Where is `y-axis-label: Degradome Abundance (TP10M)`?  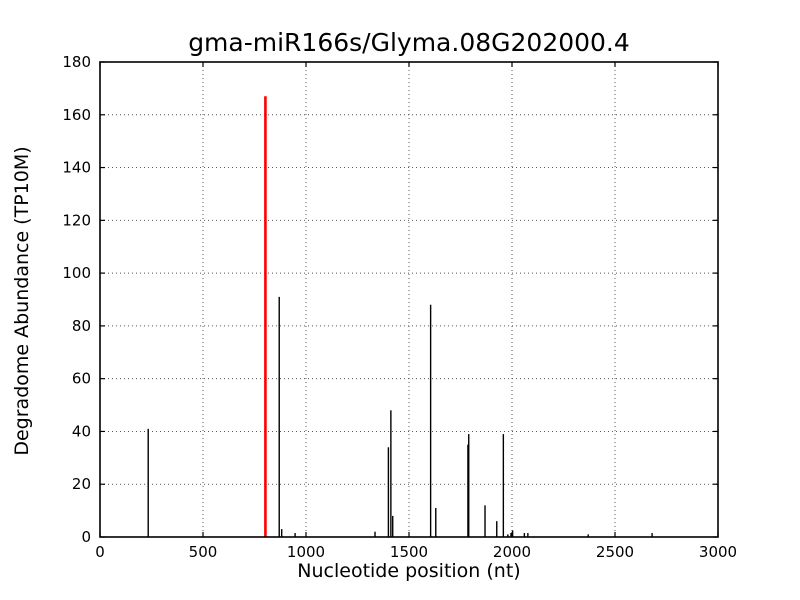
y-axis-label: Degradome Abundance (TP10M) is located at coordinates (22, 301).